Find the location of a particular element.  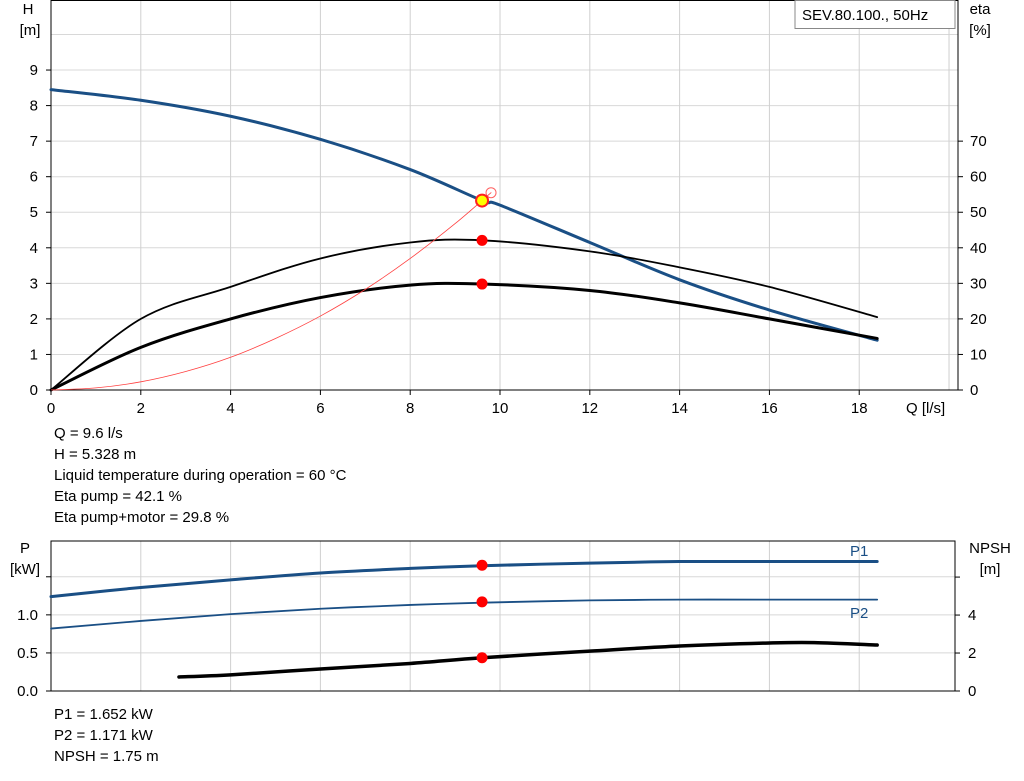

x-tick-label: 8 is located at coordinates (410, 408).